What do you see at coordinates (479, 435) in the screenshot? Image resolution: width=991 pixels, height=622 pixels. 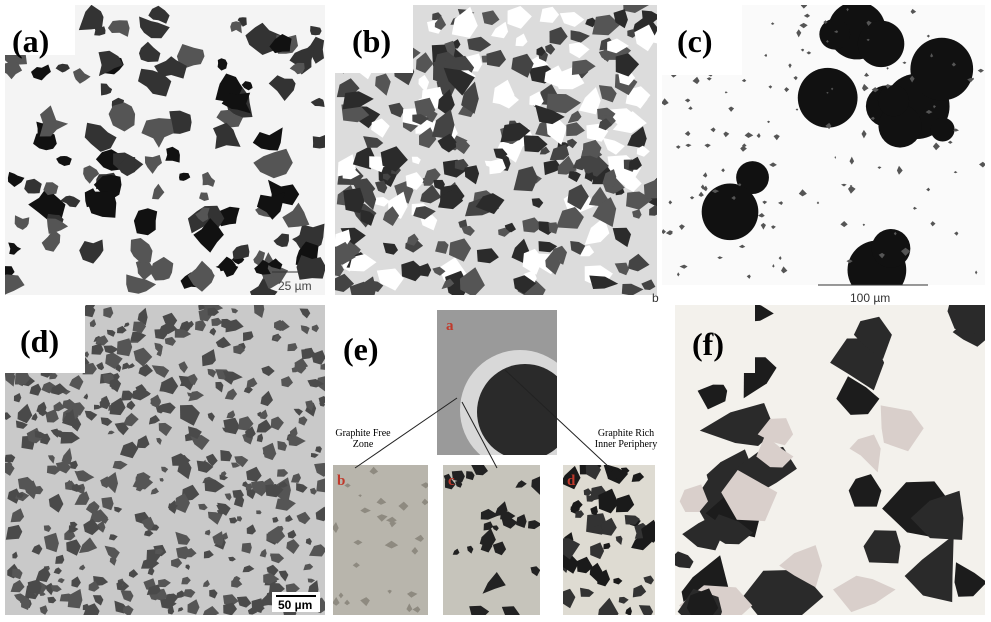 I see `pointer` at bounding box center [479, 435].